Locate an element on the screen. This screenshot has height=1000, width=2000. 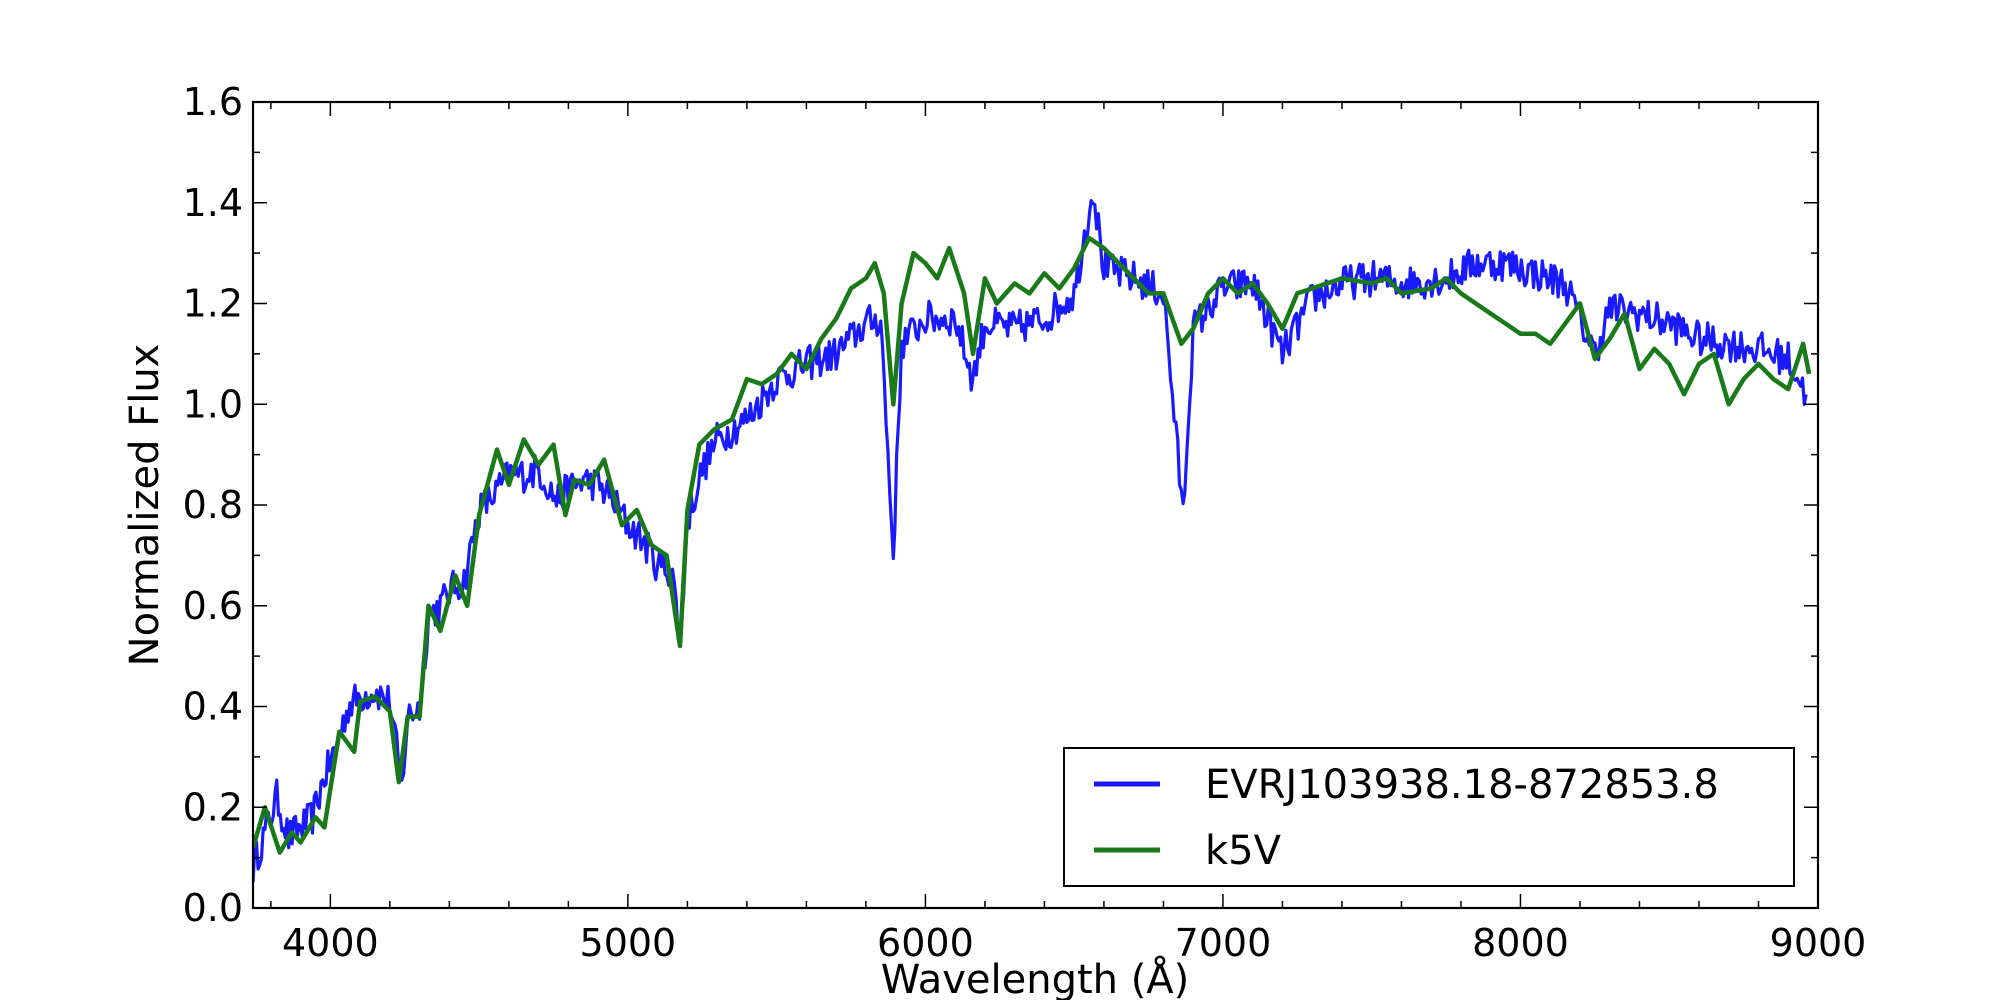
y-tick-label: 0.4 is located at coordinates (213, 707).